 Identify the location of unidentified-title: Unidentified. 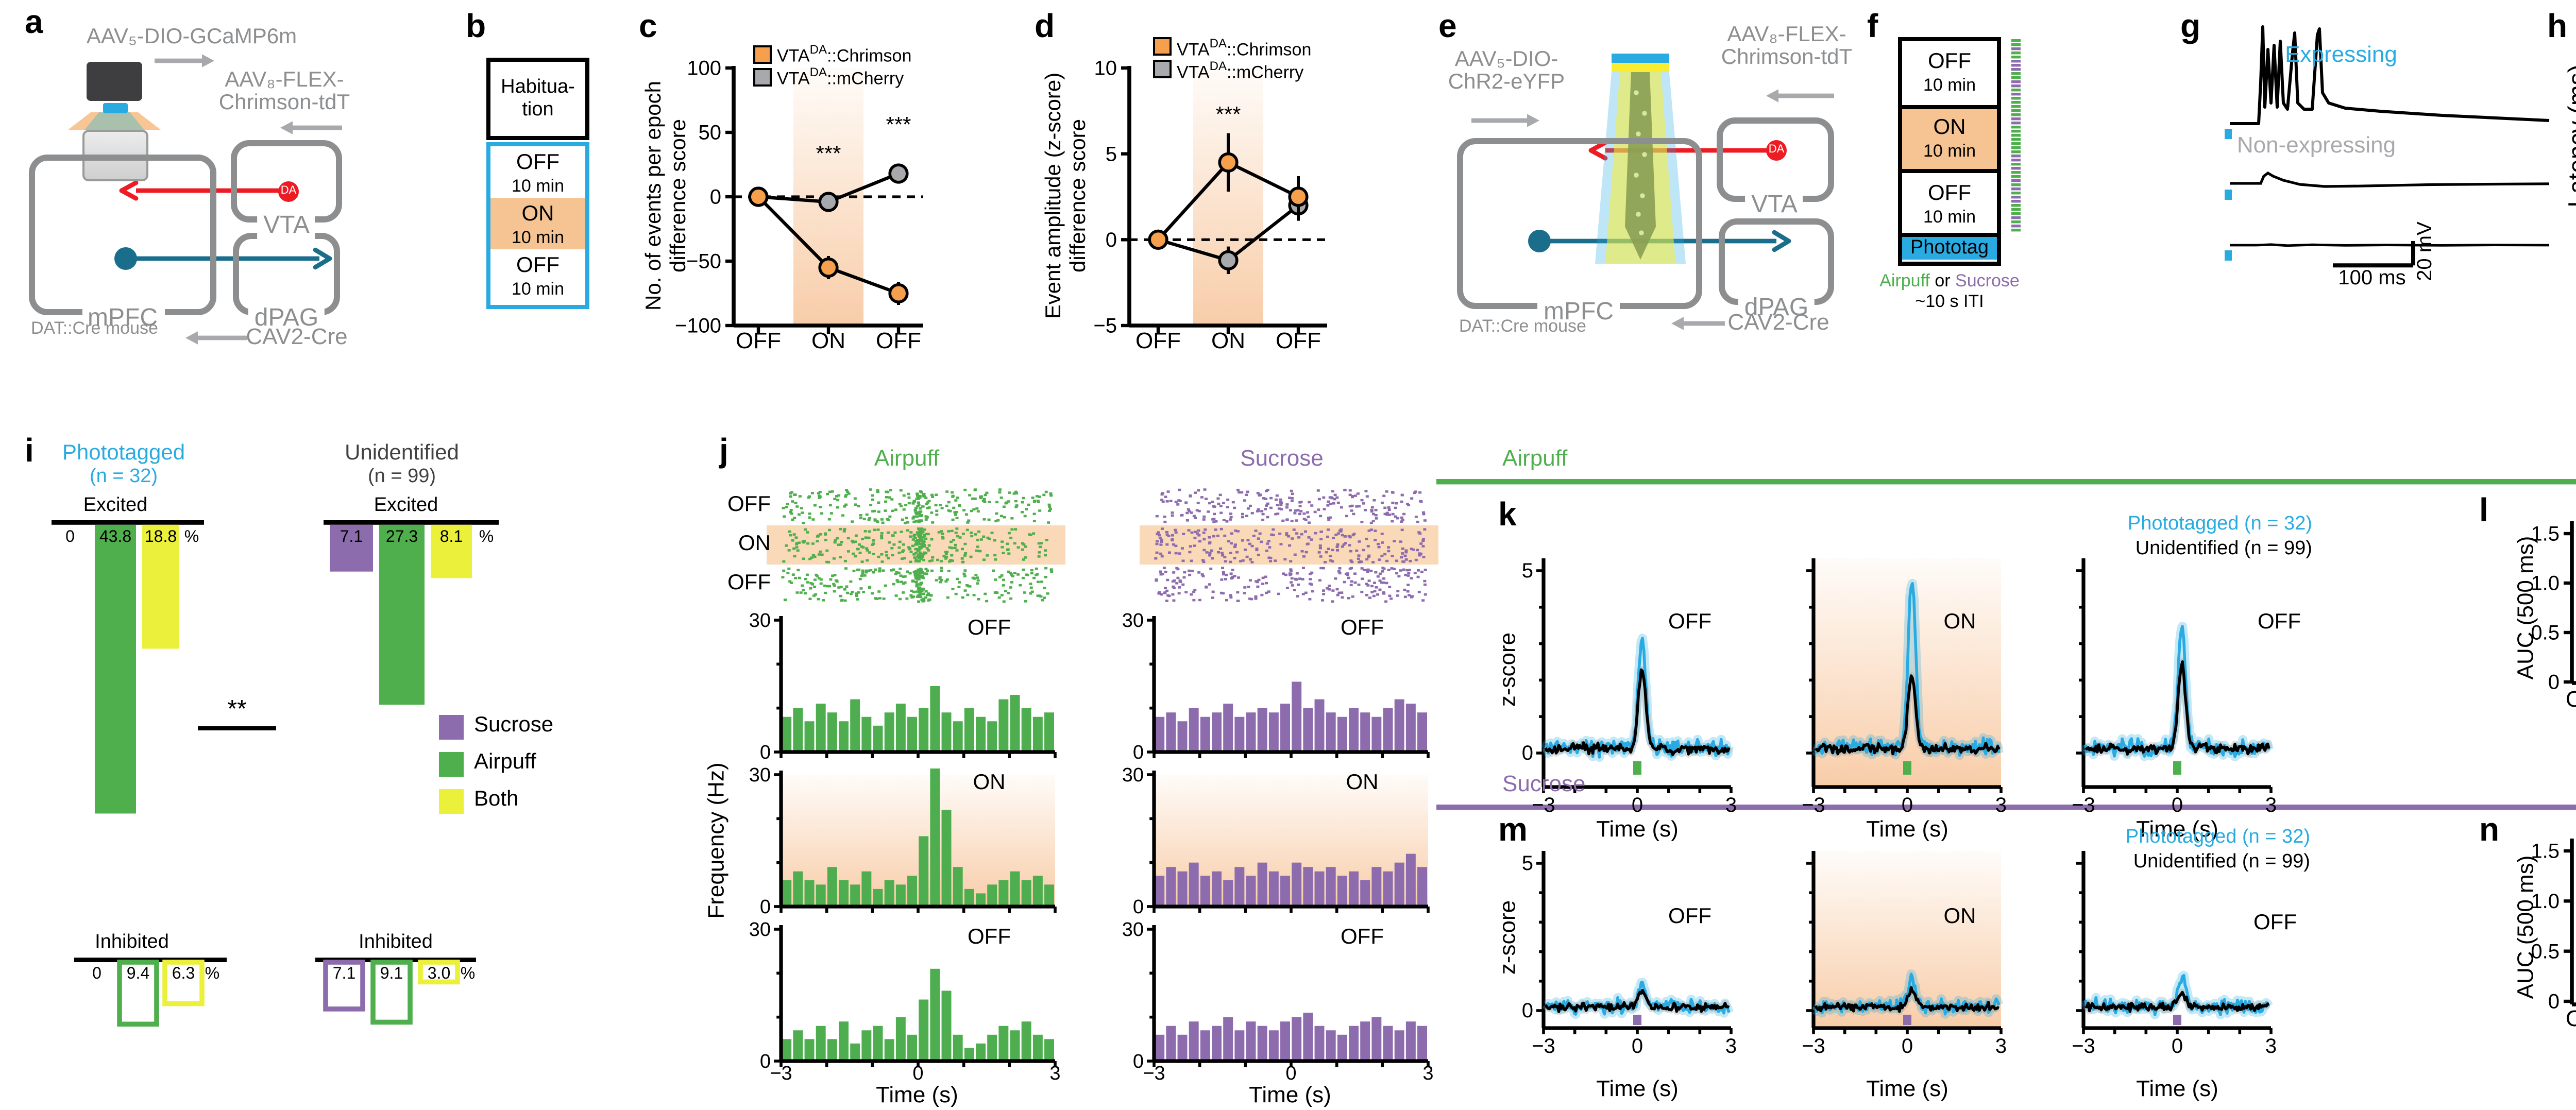
(402, 453).